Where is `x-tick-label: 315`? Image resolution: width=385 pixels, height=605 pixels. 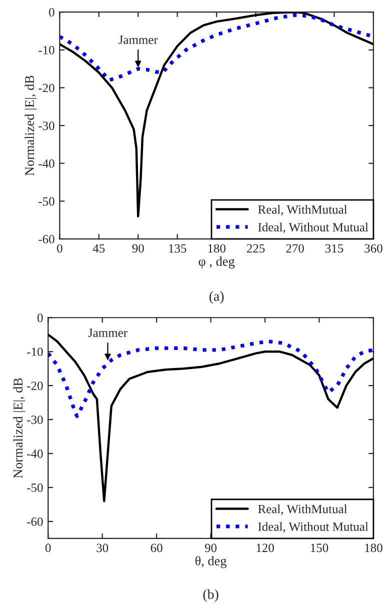 x-tick-label: 315 is located at coordinates (334, 248).